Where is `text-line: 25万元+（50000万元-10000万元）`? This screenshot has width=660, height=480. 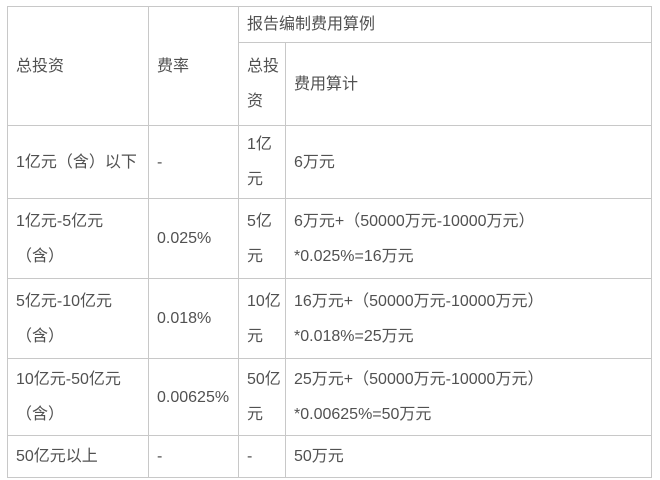 text-line: 25万元+（50000万元-10000万元） is located at coordinates (419, 379).